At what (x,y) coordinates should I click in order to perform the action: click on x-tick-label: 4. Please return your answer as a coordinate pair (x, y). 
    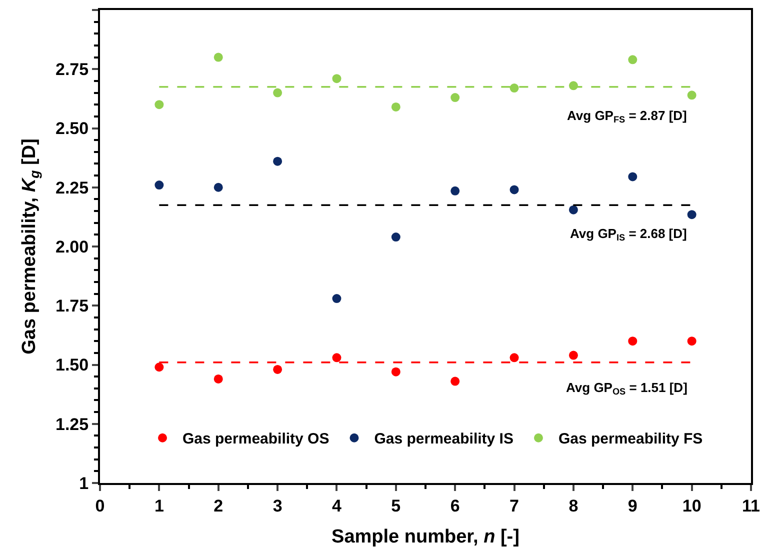
    Looking at the image, I should click on (337, 506).